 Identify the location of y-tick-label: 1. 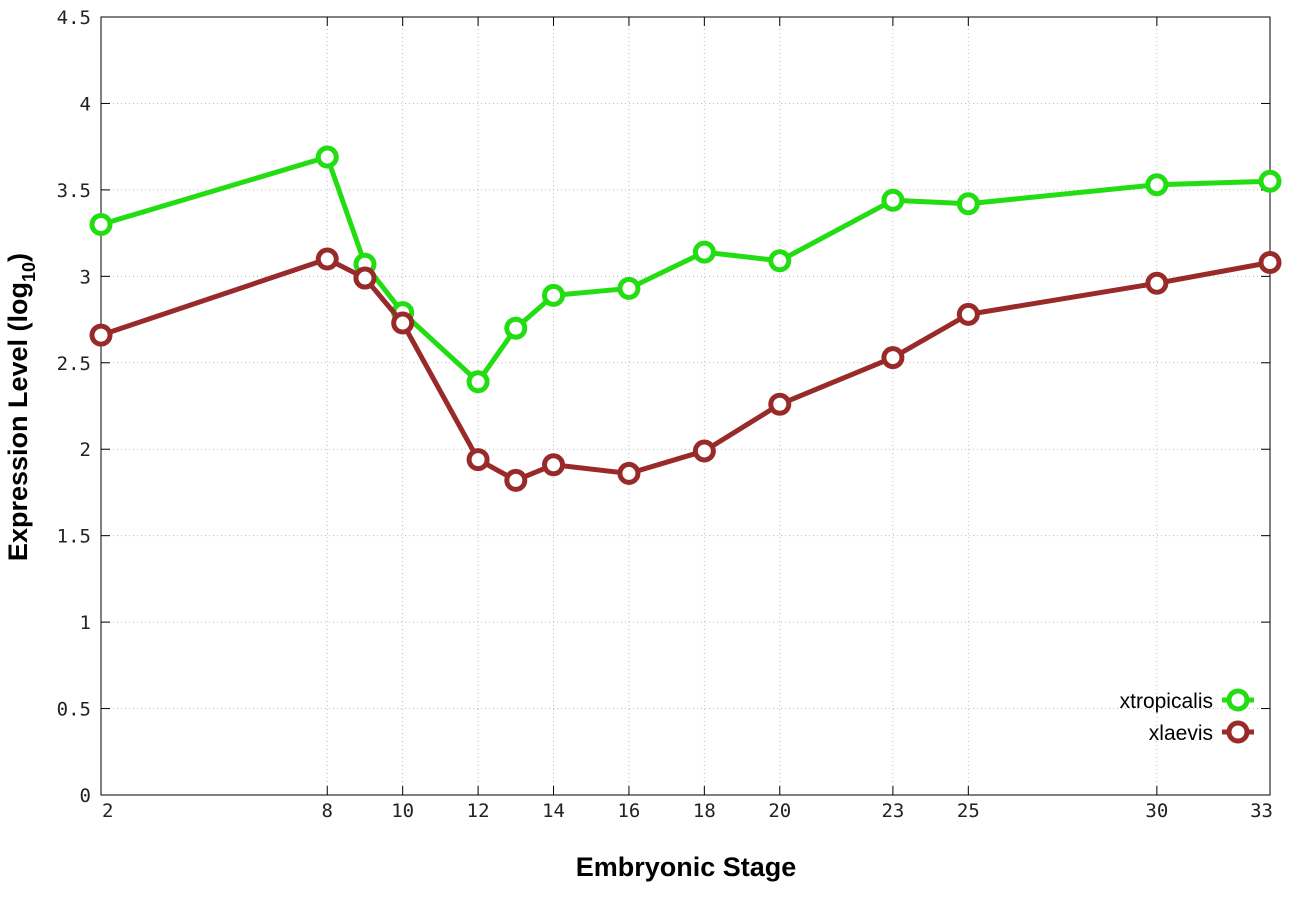
(85, 623).